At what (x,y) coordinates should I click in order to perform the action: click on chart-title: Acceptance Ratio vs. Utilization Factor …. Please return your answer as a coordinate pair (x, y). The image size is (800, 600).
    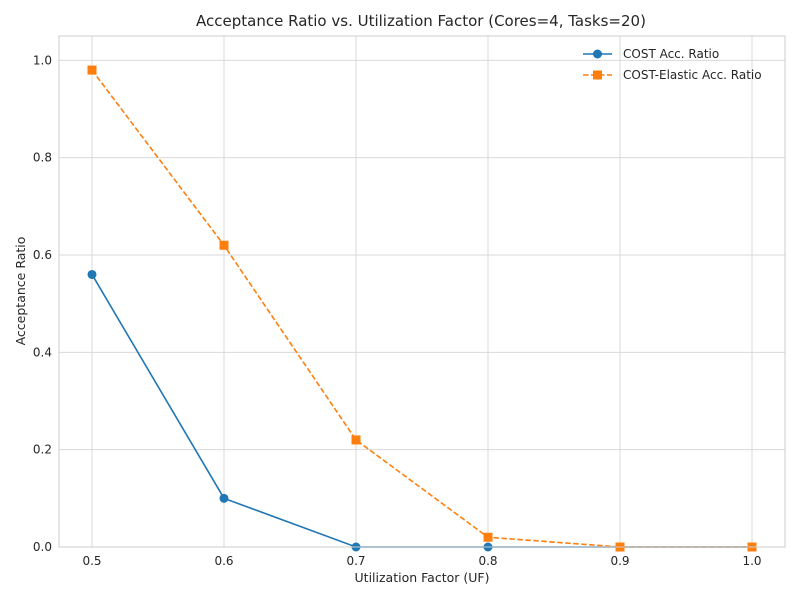
    Looking at the image, I should click on (421, 21).